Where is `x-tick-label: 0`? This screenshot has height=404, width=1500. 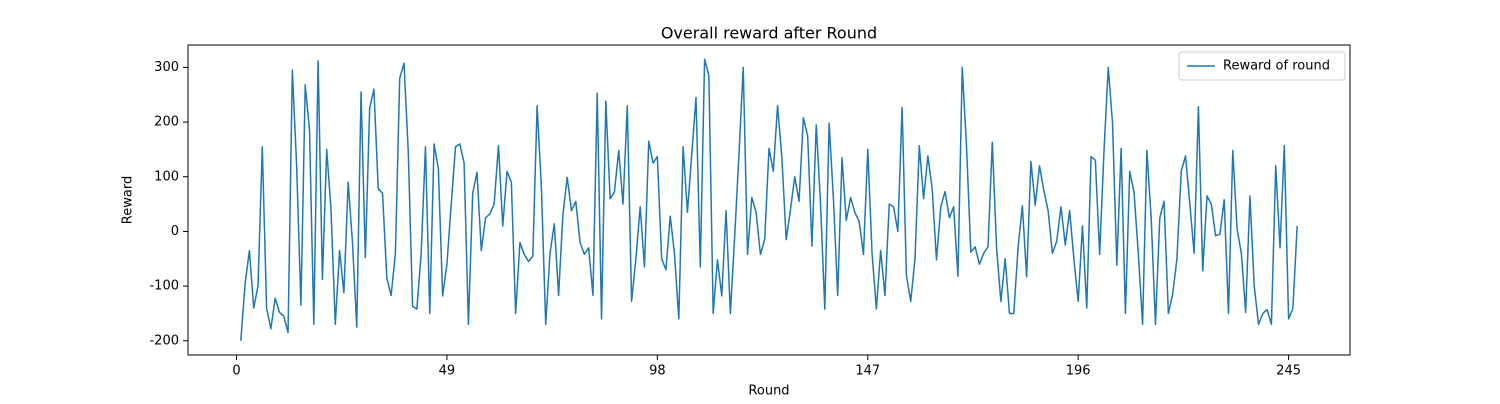 x-tick-label: 0 is located at coordinates (236, 371).